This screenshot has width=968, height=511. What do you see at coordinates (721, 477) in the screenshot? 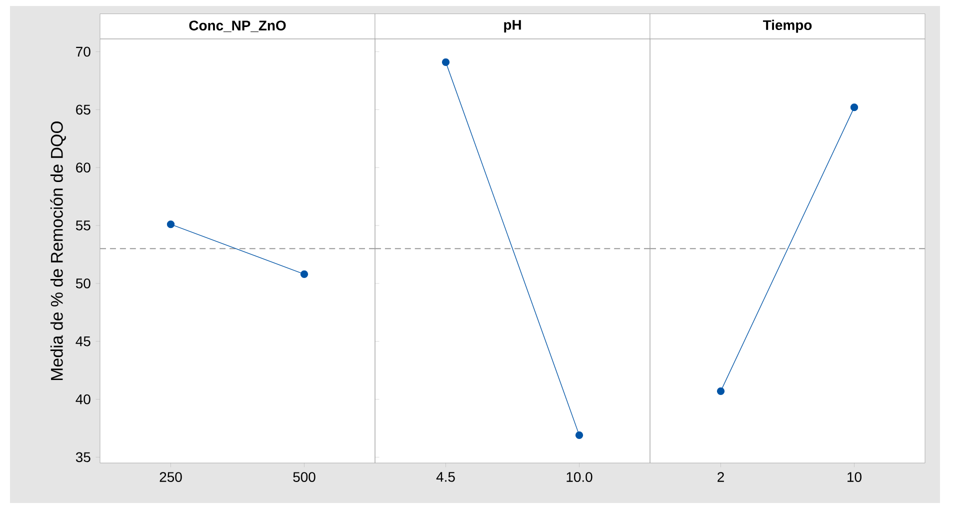
I see `x-tick-label: 2` at bounding box center [721, 477].